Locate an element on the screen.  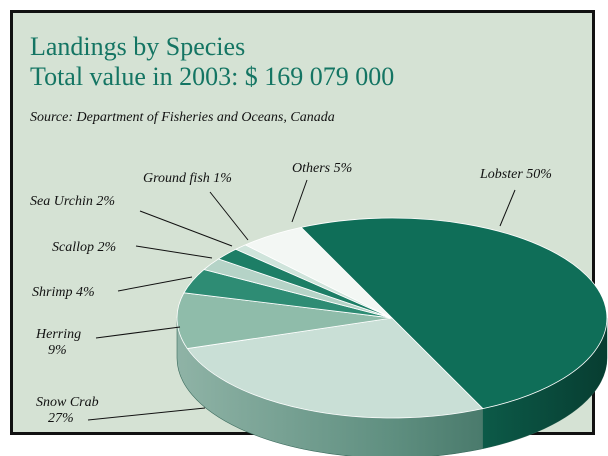
slice-label-ground-fish: Ground fish 1% is located at coordinates (187, 178).